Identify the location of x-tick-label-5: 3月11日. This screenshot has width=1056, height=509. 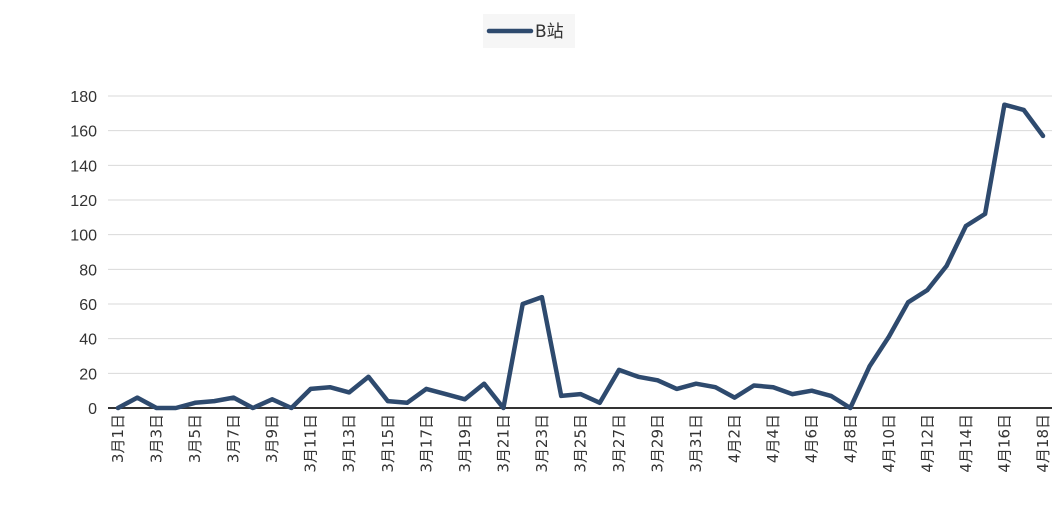
(311, 443).